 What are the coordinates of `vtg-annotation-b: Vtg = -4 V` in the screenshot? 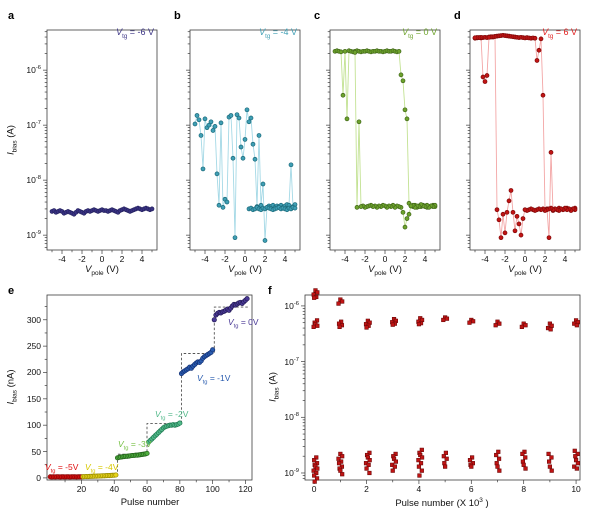 It's located at (278, 33).